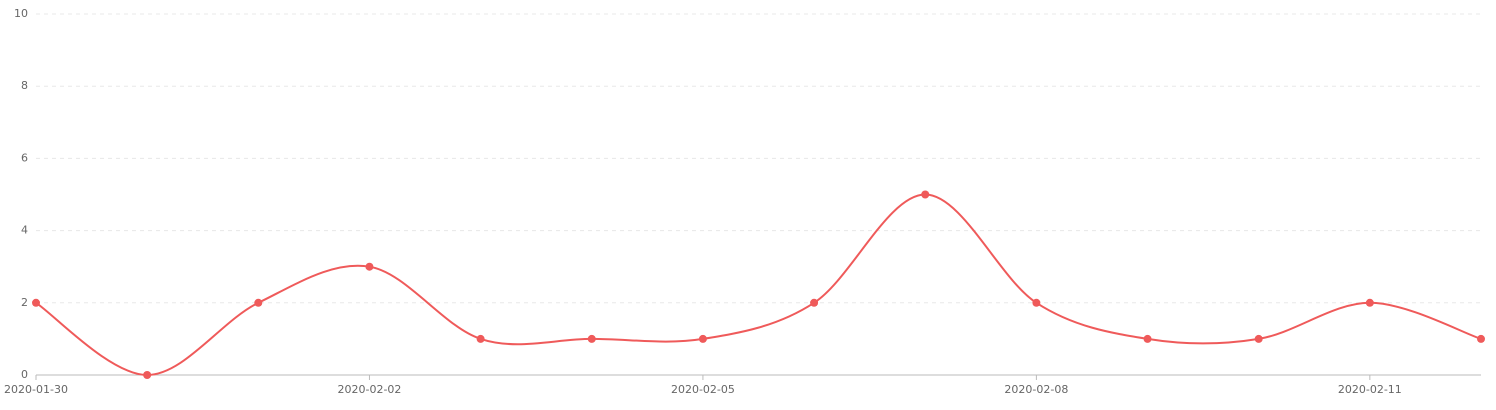 The image size is (1496, 410). I want to click on x-tick-label: 2020-02-11, so click(1370, 389).